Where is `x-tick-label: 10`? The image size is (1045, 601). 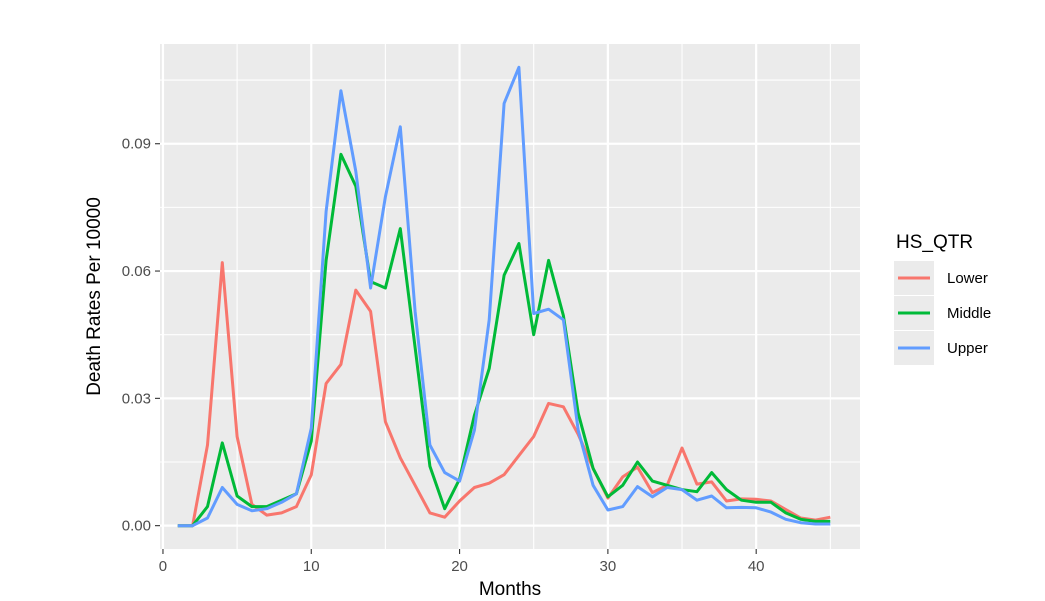 x-tick-label: 10 is located at coordinates (311, 566).